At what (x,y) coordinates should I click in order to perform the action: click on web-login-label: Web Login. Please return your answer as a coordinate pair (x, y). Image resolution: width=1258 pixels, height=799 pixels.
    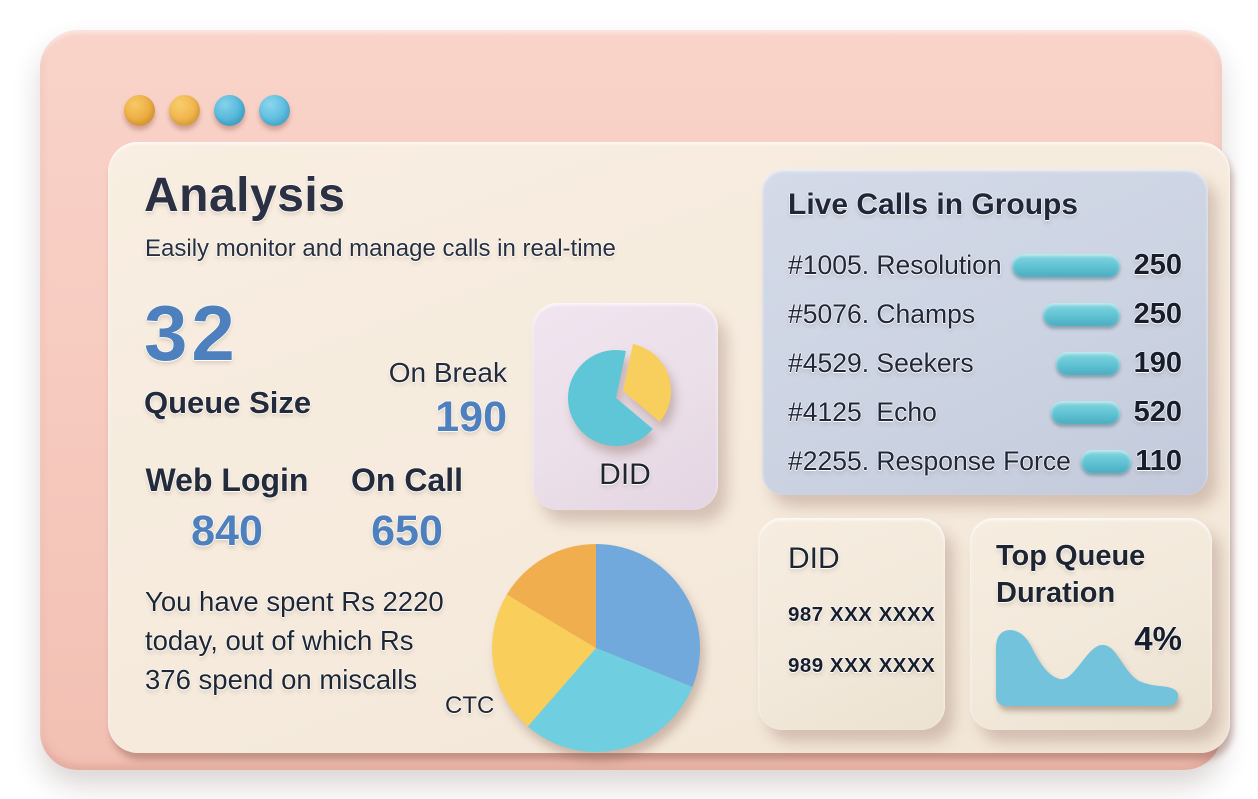
    Looking at the image, I should click on (227, 480).